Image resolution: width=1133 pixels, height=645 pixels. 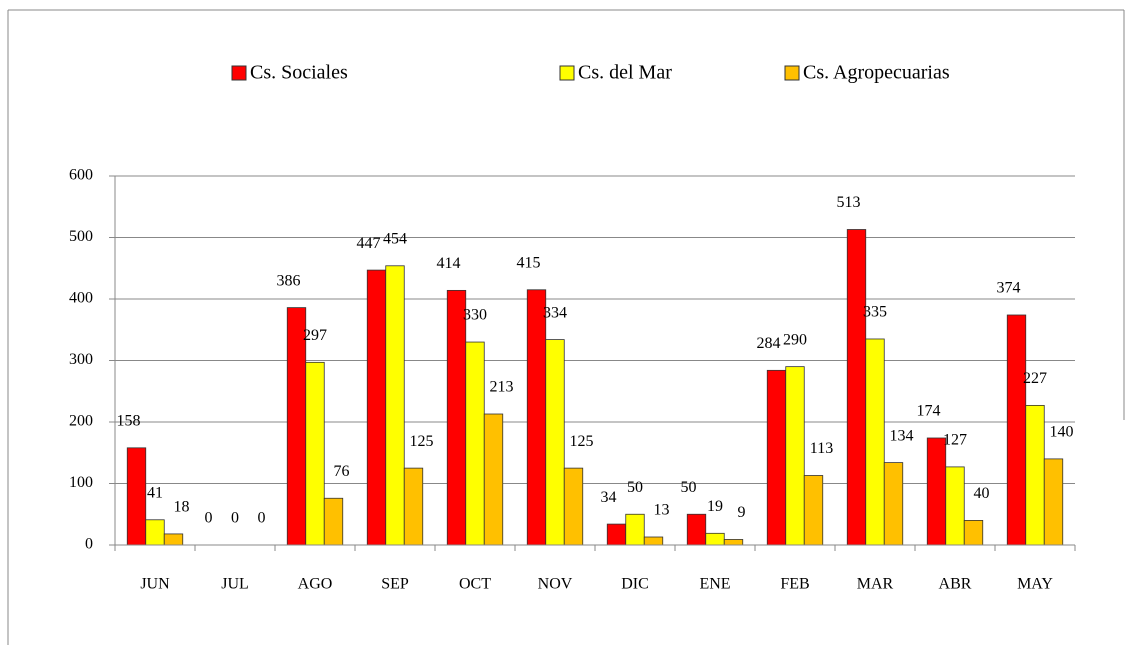 I want to click on data-label: 158, so click(x=129, y=421).